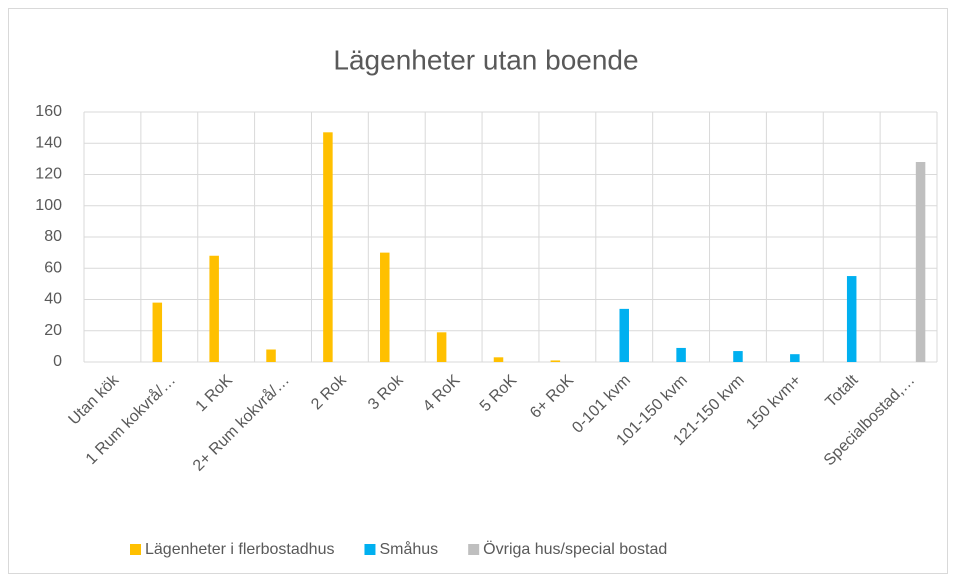 This screenshot has width=957, height=581. I want to click on y-tick-label: 140, so click(48, 142).